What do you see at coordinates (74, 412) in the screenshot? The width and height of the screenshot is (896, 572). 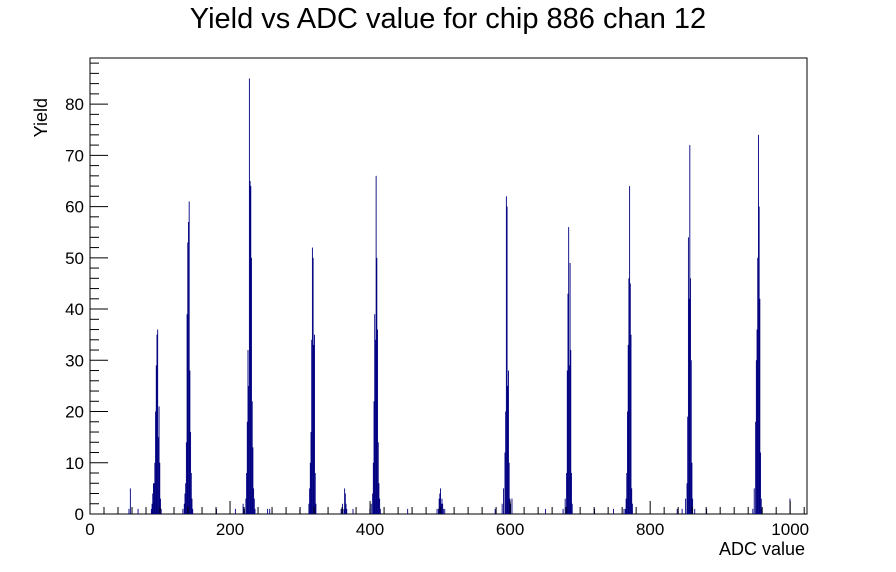 I see `y-tick-label: 20` at bounding box center [74, 412].